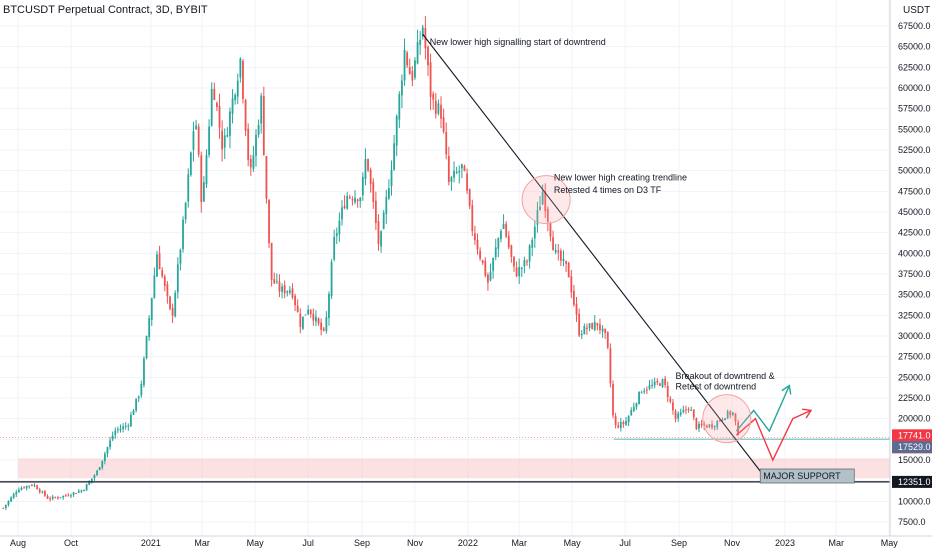 The width and height of the screenshot is (932, 555). Describe the element at coordinates (773, 435) in the screenshot. I see `bearish-projection` at that location.